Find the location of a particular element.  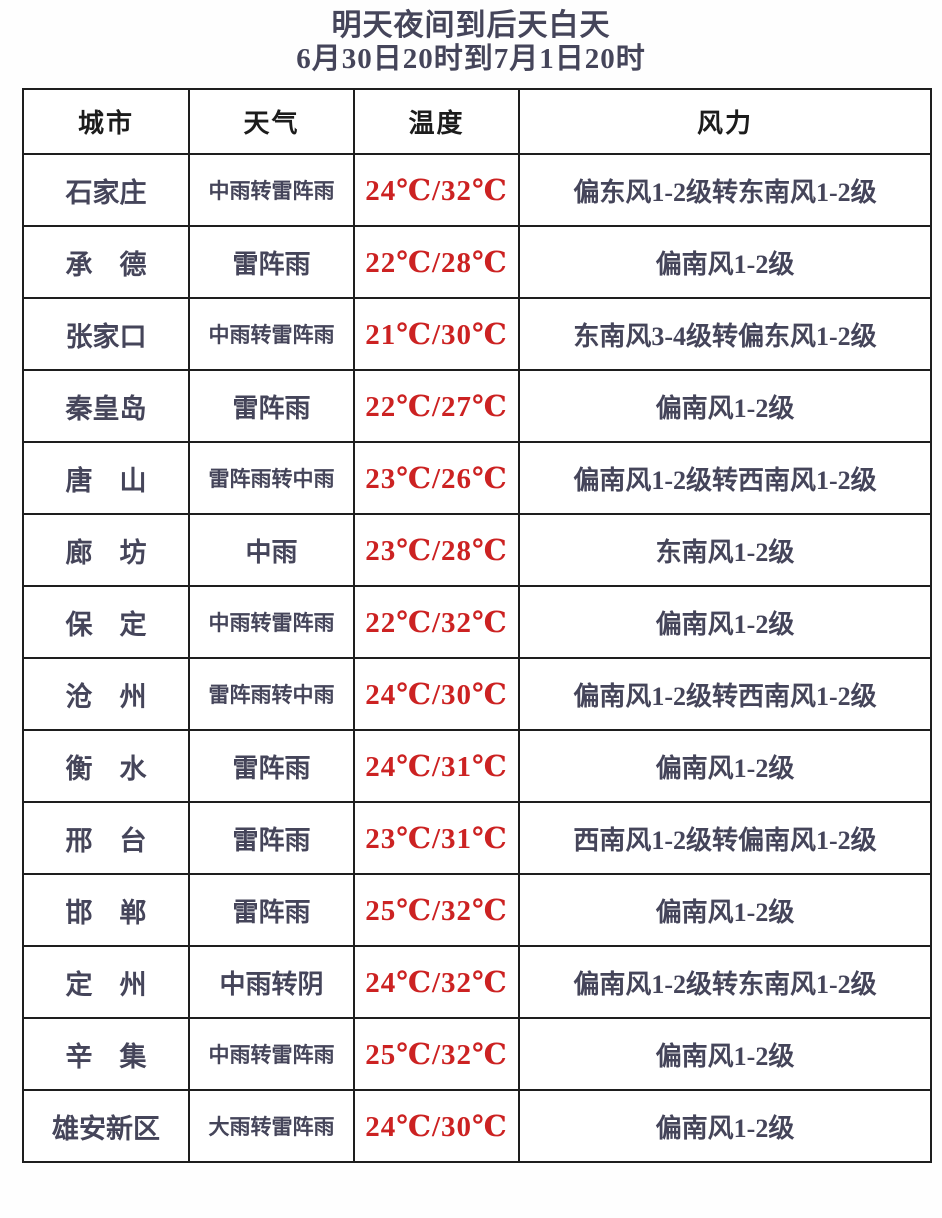

temperature-cell: 23℃/26℃ is located at coordinates (436, 478).